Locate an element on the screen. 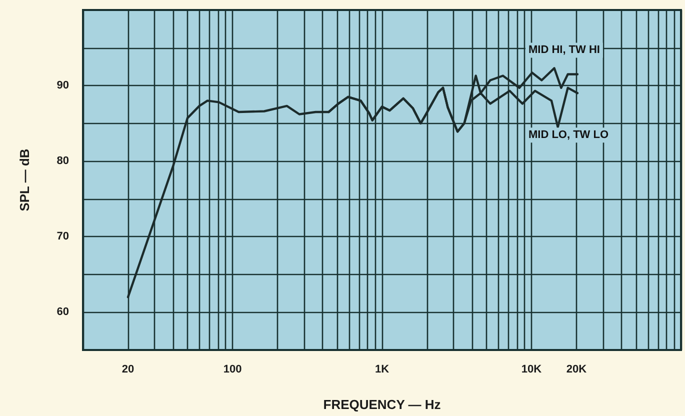 This screenshot has width=685, height=416. x-tick-label: 10K is located at coordinates (531, 370).